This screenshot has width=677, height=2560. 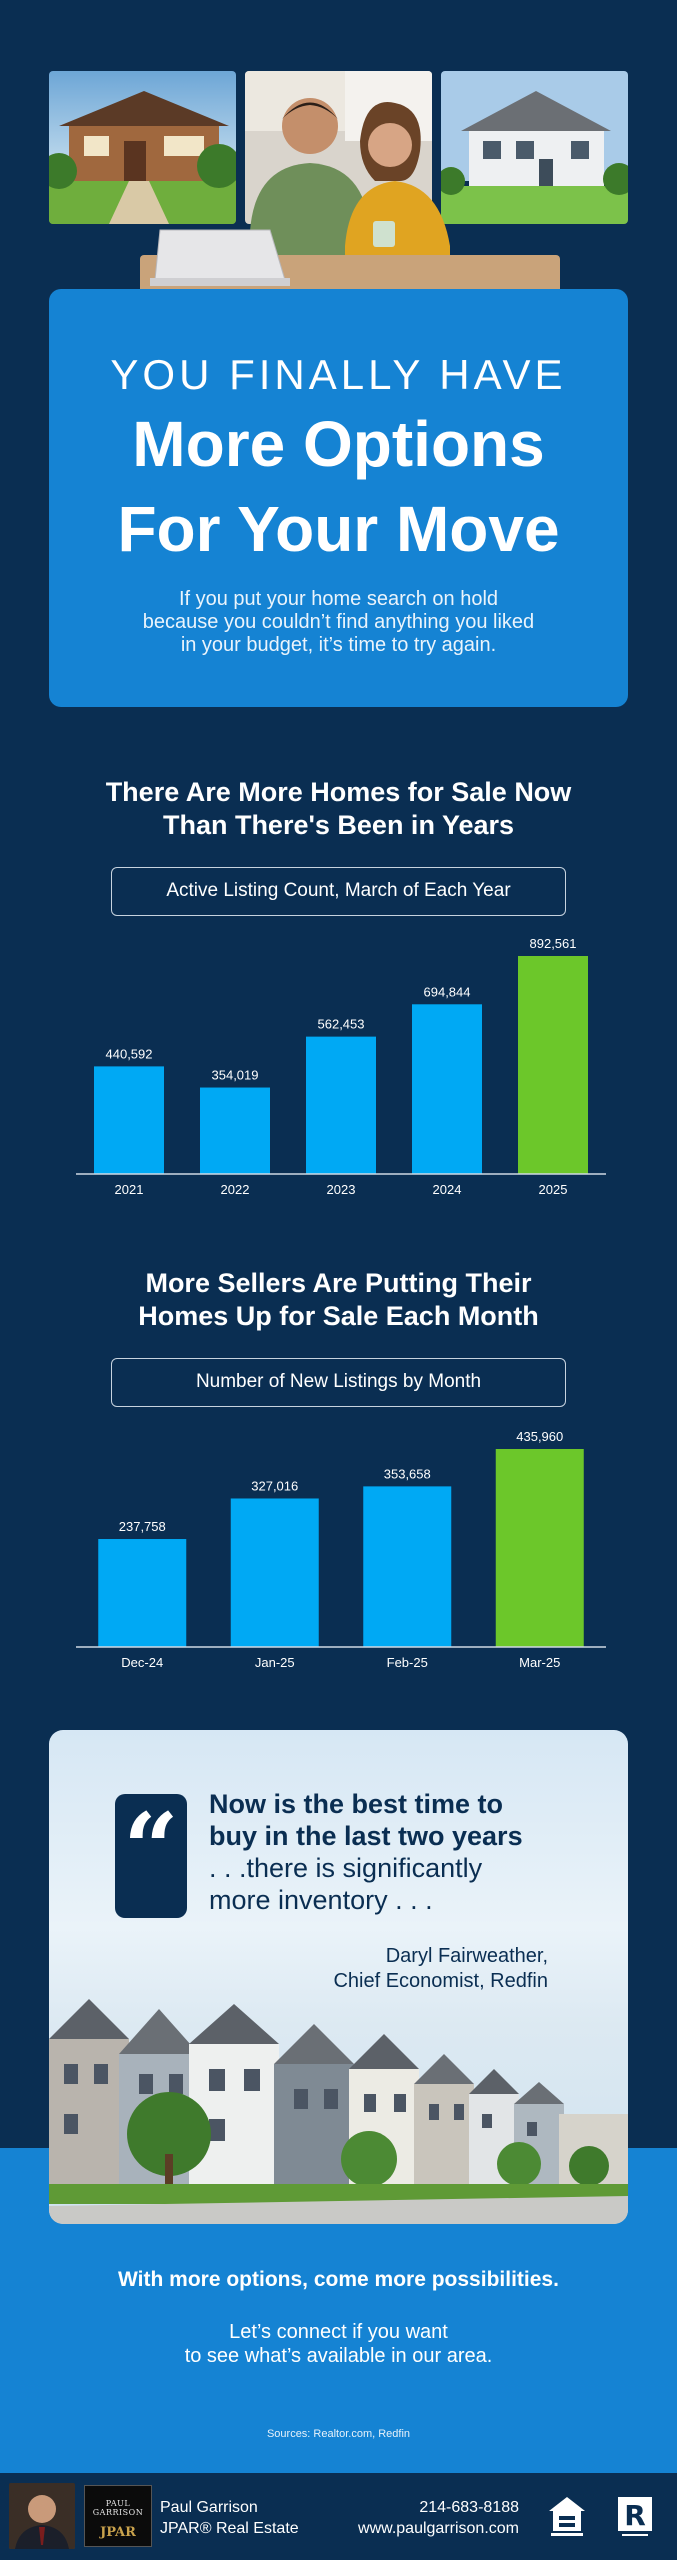 I want to click on chart-data-label: 892,561, so click(x=553, y=943).